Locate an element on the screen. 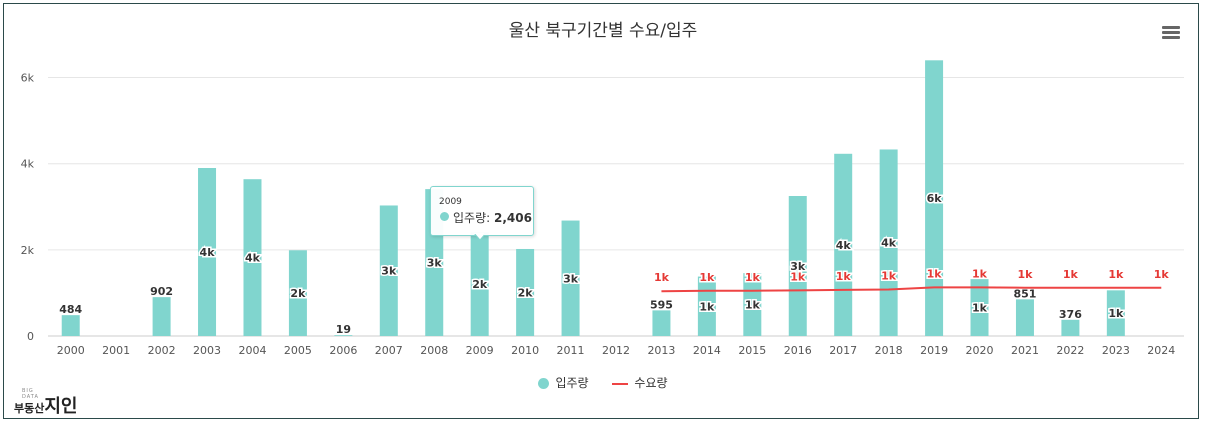  x-tick-label: 2007 is located at coordinates (389, 350).